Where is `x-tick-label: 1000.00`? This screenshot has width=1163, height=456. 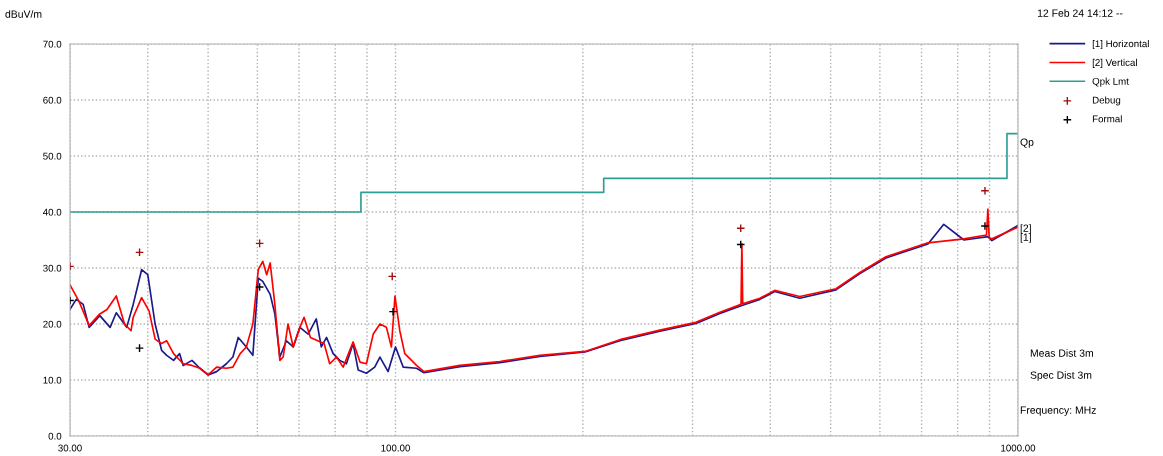
x-tick-label: 1000.00 is located at coordinates (1018, 448).